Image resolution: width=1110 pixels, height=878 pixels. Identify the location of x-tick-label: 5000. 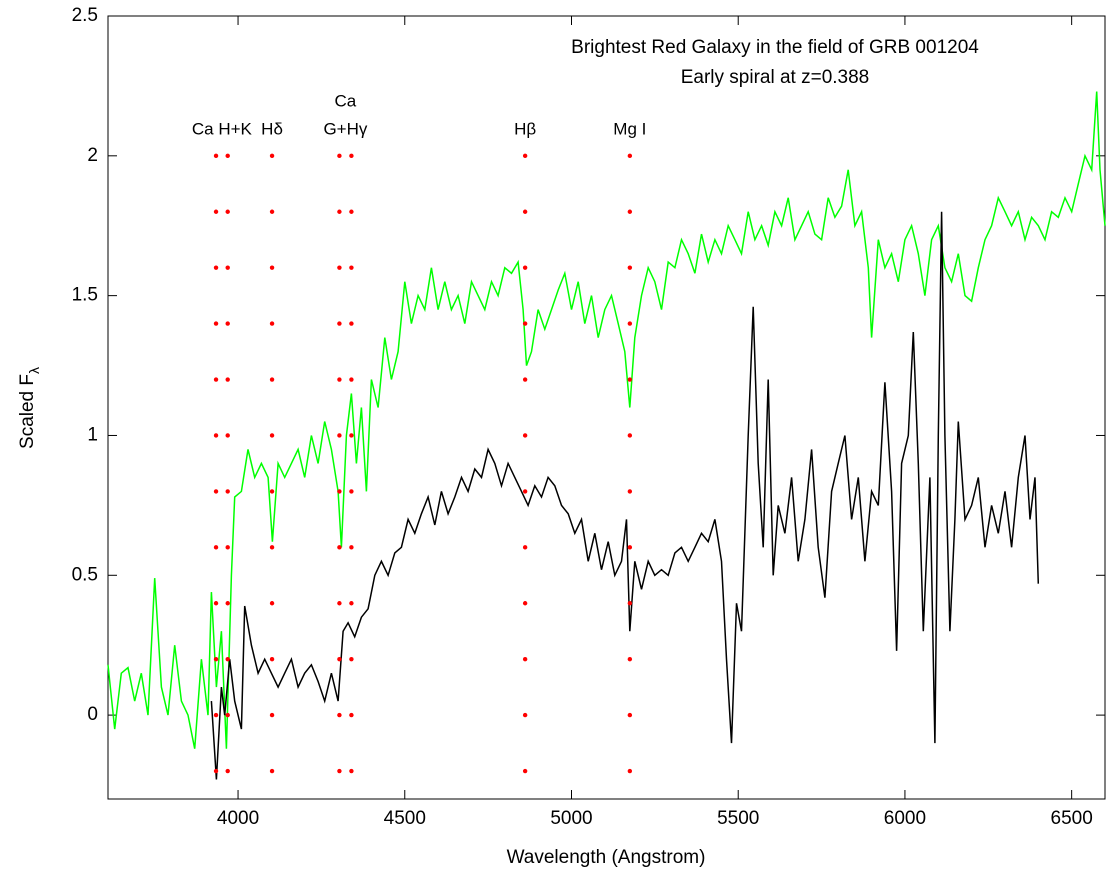
(571, 818).